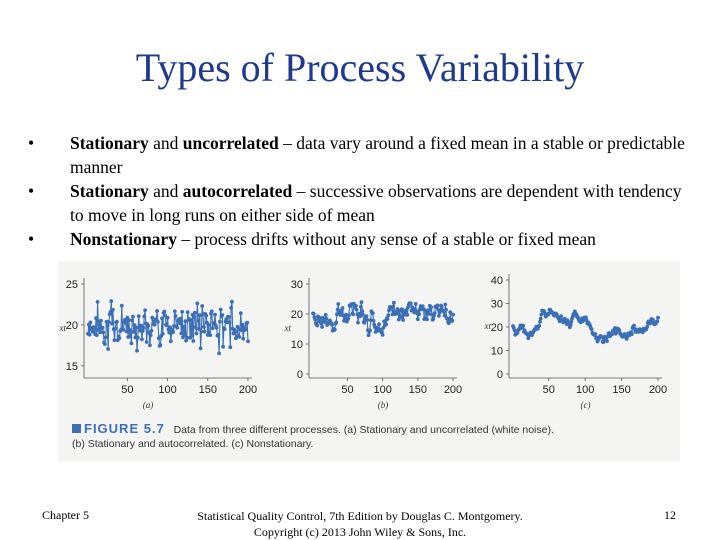 This screenshot has height=540, width=720. Describe the element at coordinates (670, 515) in the screenshot. I see `footer-page-number: 12` at that location.